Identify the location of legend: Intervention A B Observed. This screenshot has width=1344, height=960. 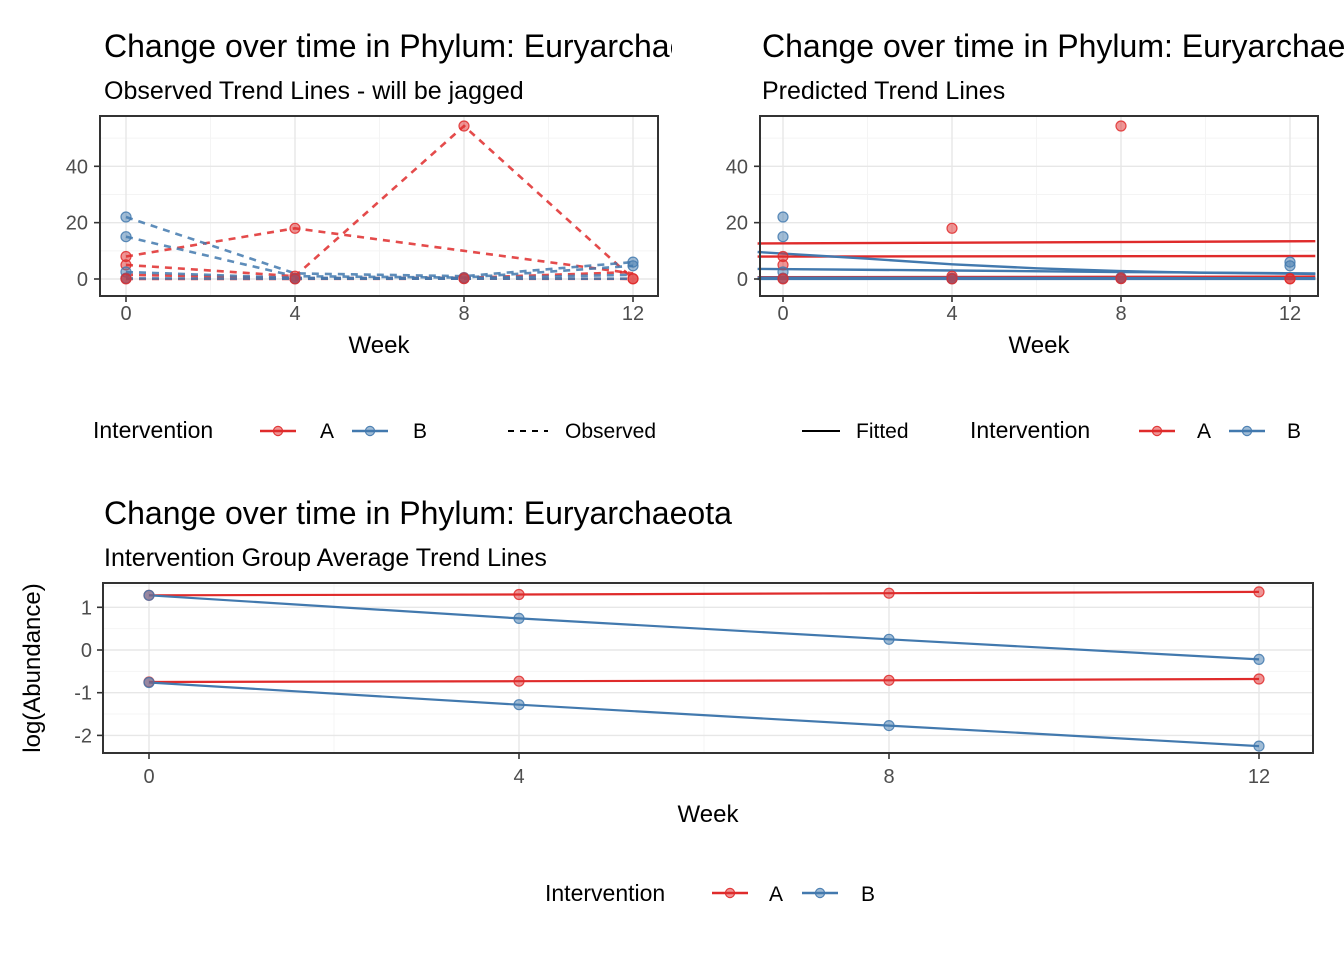
(374, 430).